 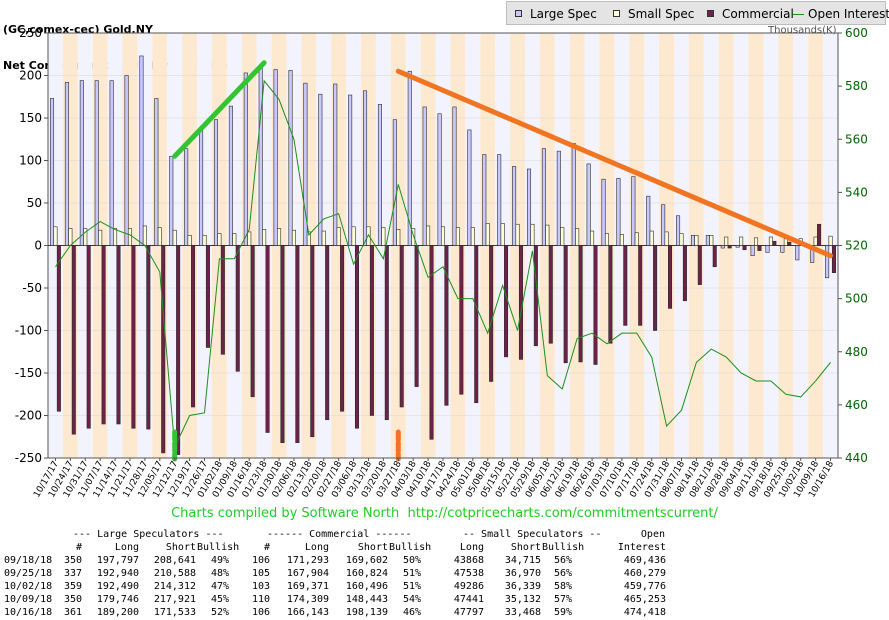 What do you see at coordinates (518, 13) in the screenshot?
I see `legend-large-spec-swatch` at bounding box center [518, 13].